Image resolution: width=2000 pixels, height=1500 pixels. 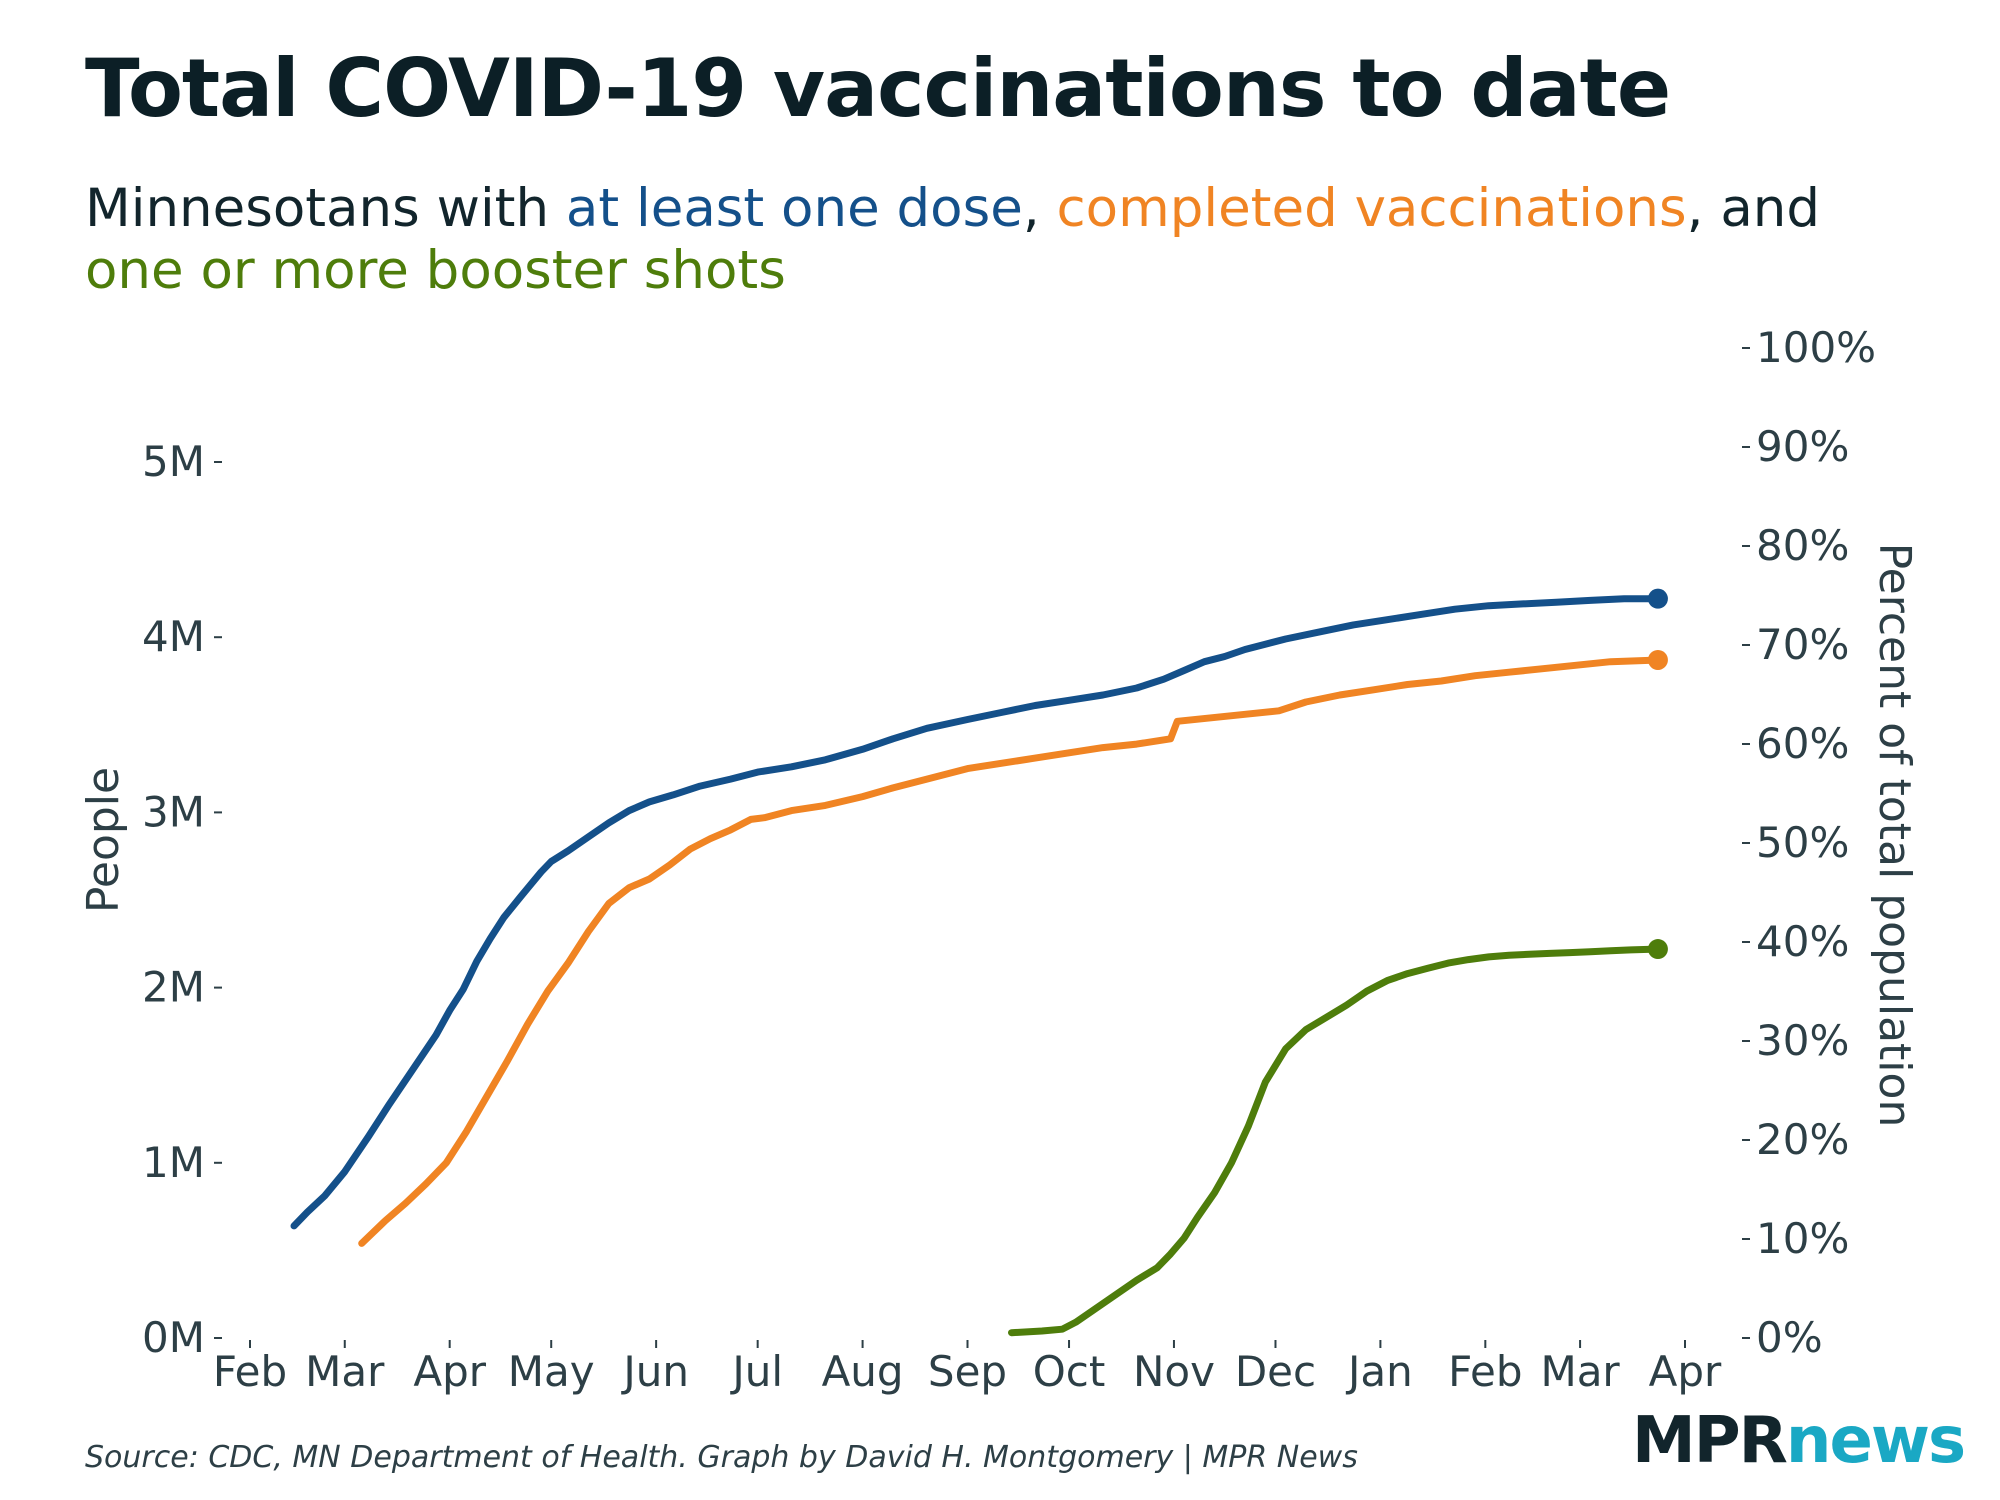 What do you see at coordinates (756, 1371) in the screenshot?
I see `x-tick-label: Jul` at bounding box center [756, 1371].